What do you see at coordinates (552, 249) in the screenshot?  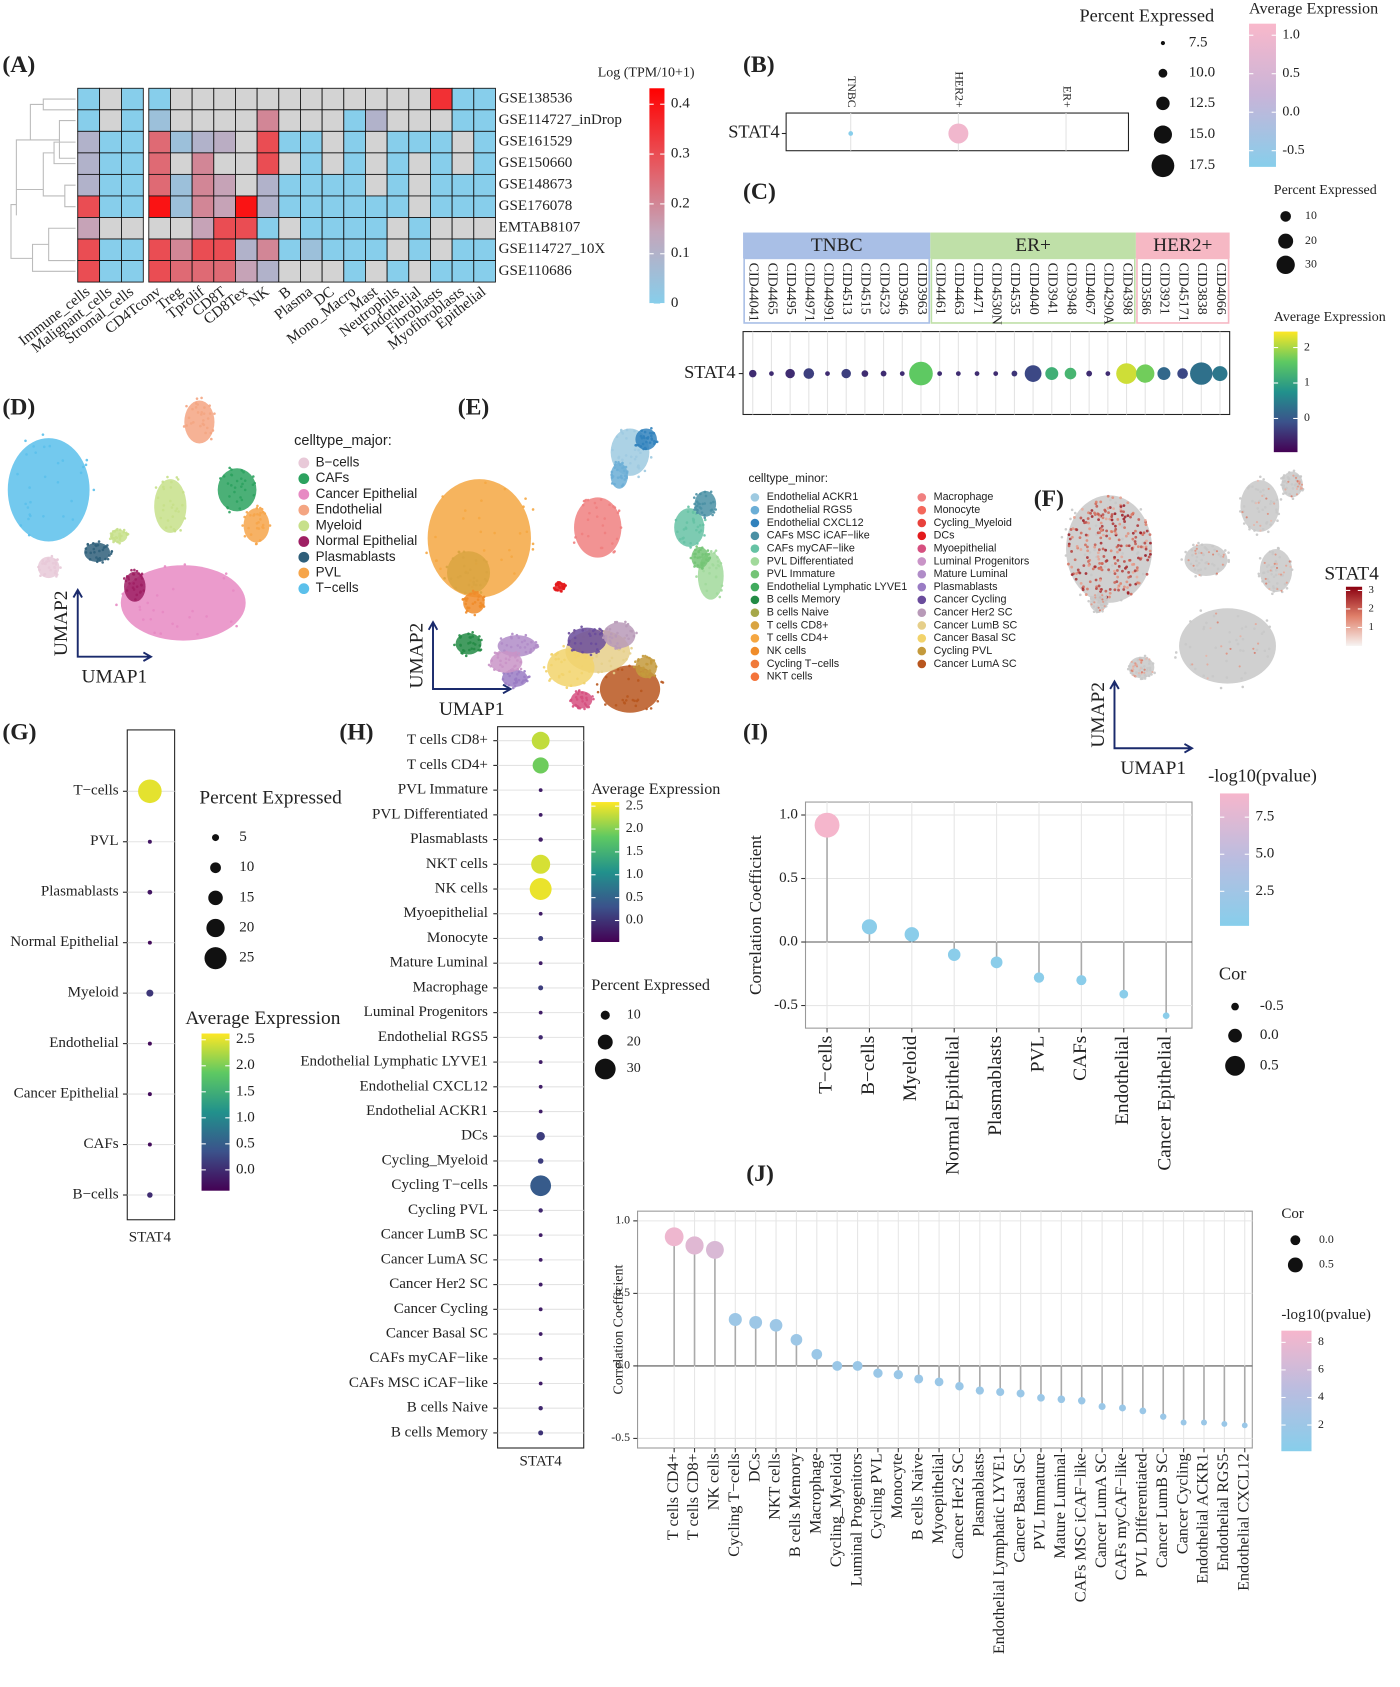 I see `row-label: GSE114727_10X` at bounding box center [552, 249].